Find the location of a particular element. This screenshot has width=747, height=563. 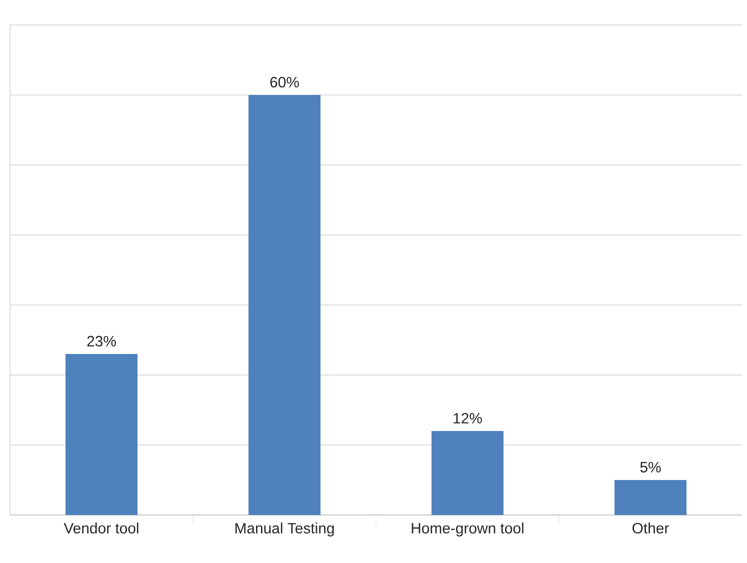

data-label: 5% is located at coordinates (650, 467).